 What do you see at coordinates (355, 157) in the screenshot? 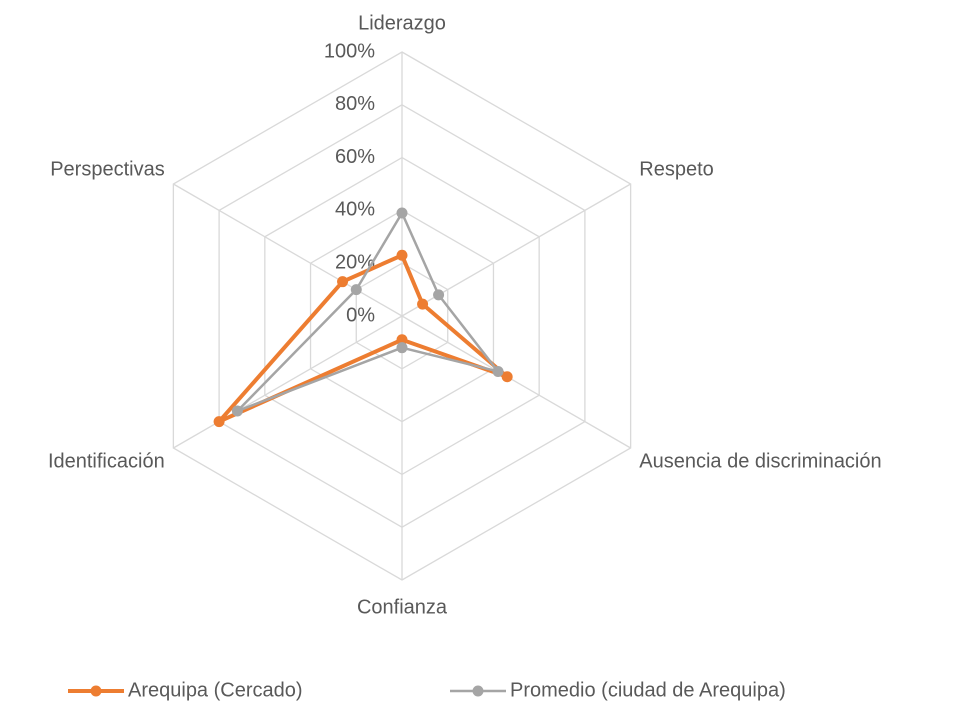
I see `r-tick-label: 60%` at bounding box center [355, 157].